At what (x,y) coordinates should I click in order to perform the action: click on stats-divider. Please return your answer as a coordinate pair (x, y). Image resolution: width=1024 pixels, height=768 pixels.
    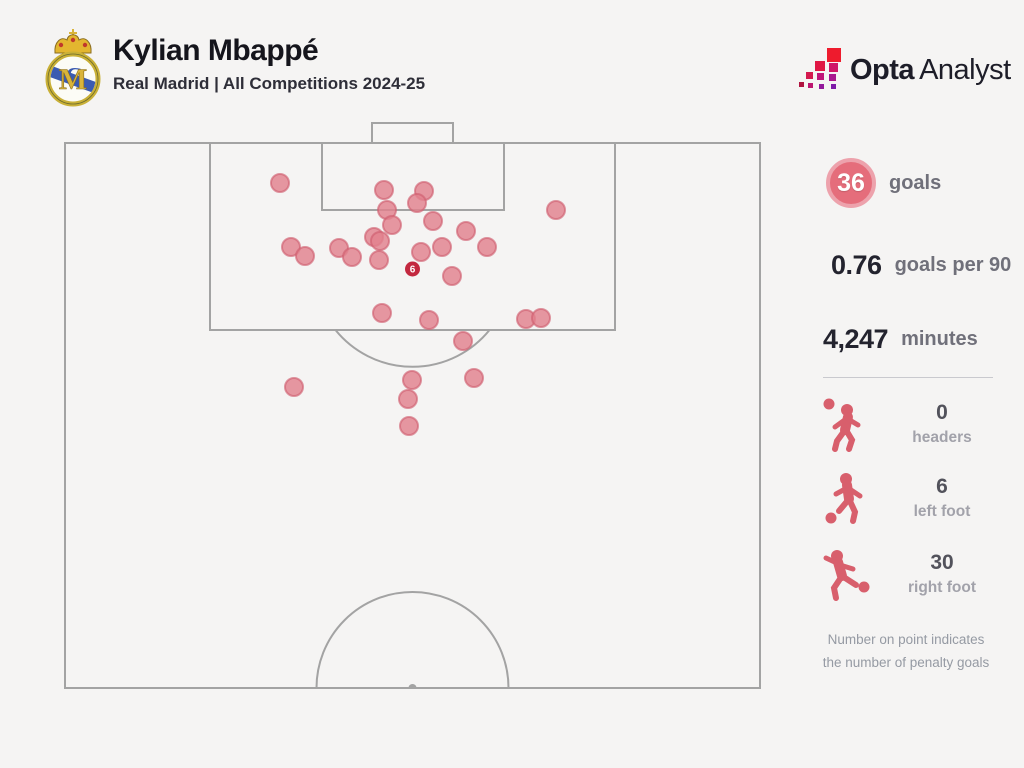
    Looking at the image, I should click on (908, 377).